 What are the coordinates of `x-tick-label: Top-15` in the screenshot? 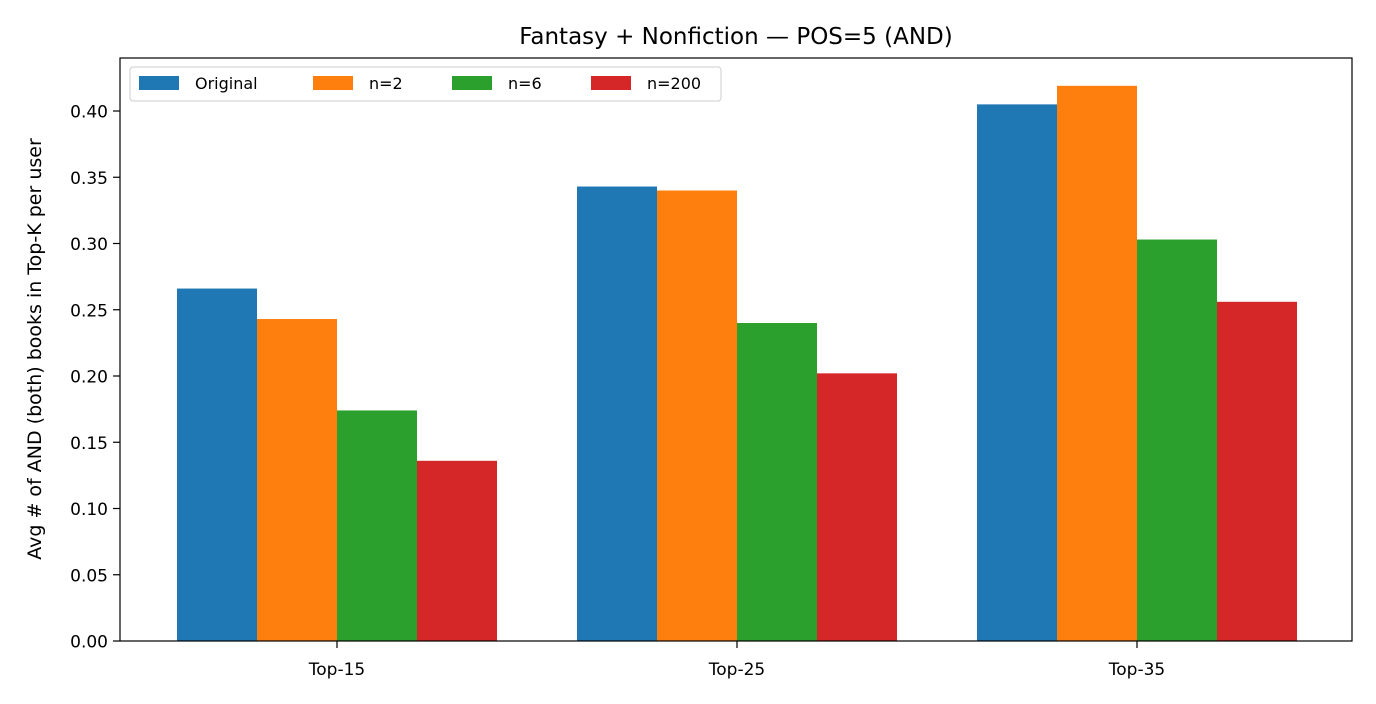 It's located at (336, 670).